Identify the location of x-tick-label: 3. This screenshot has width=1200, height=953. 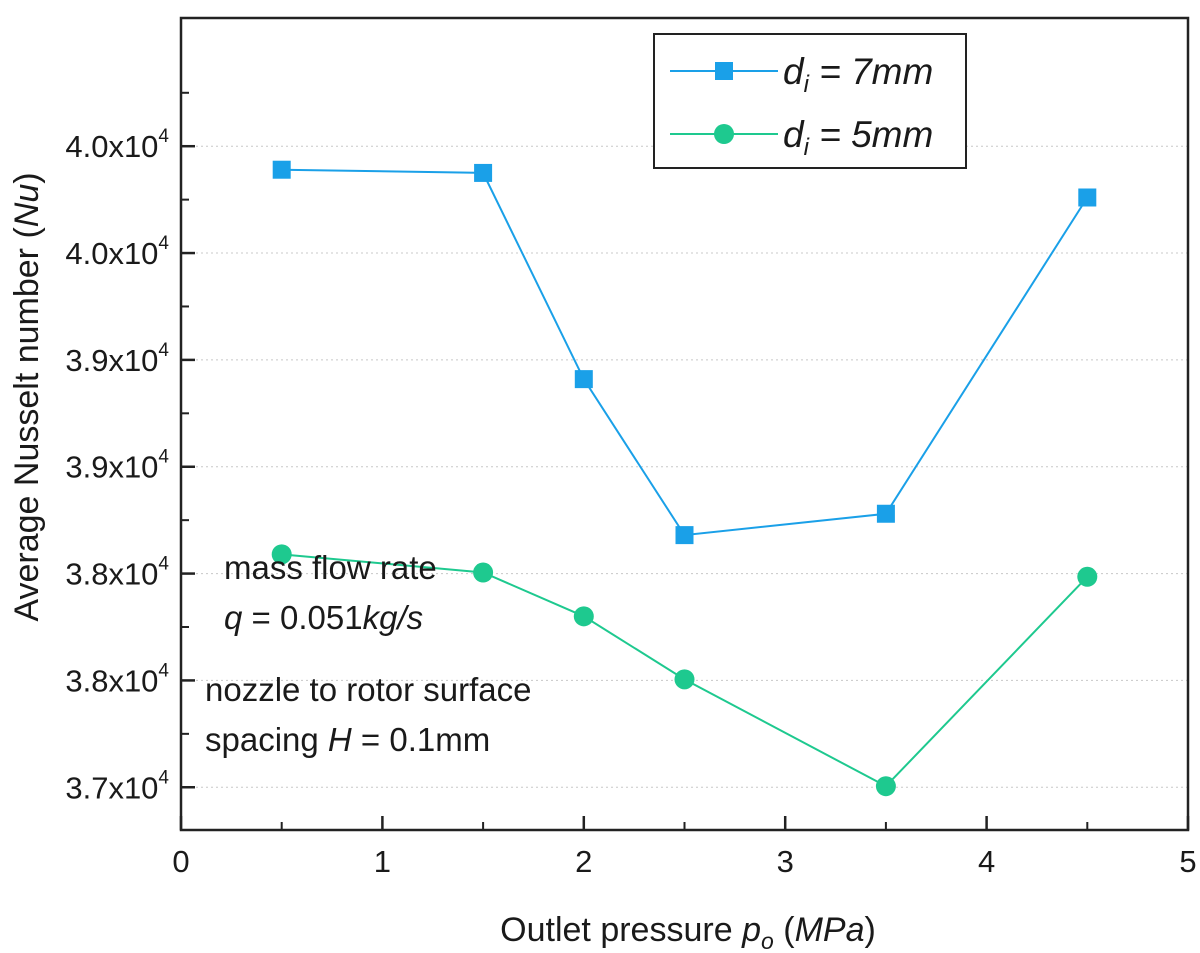
(785, 861).